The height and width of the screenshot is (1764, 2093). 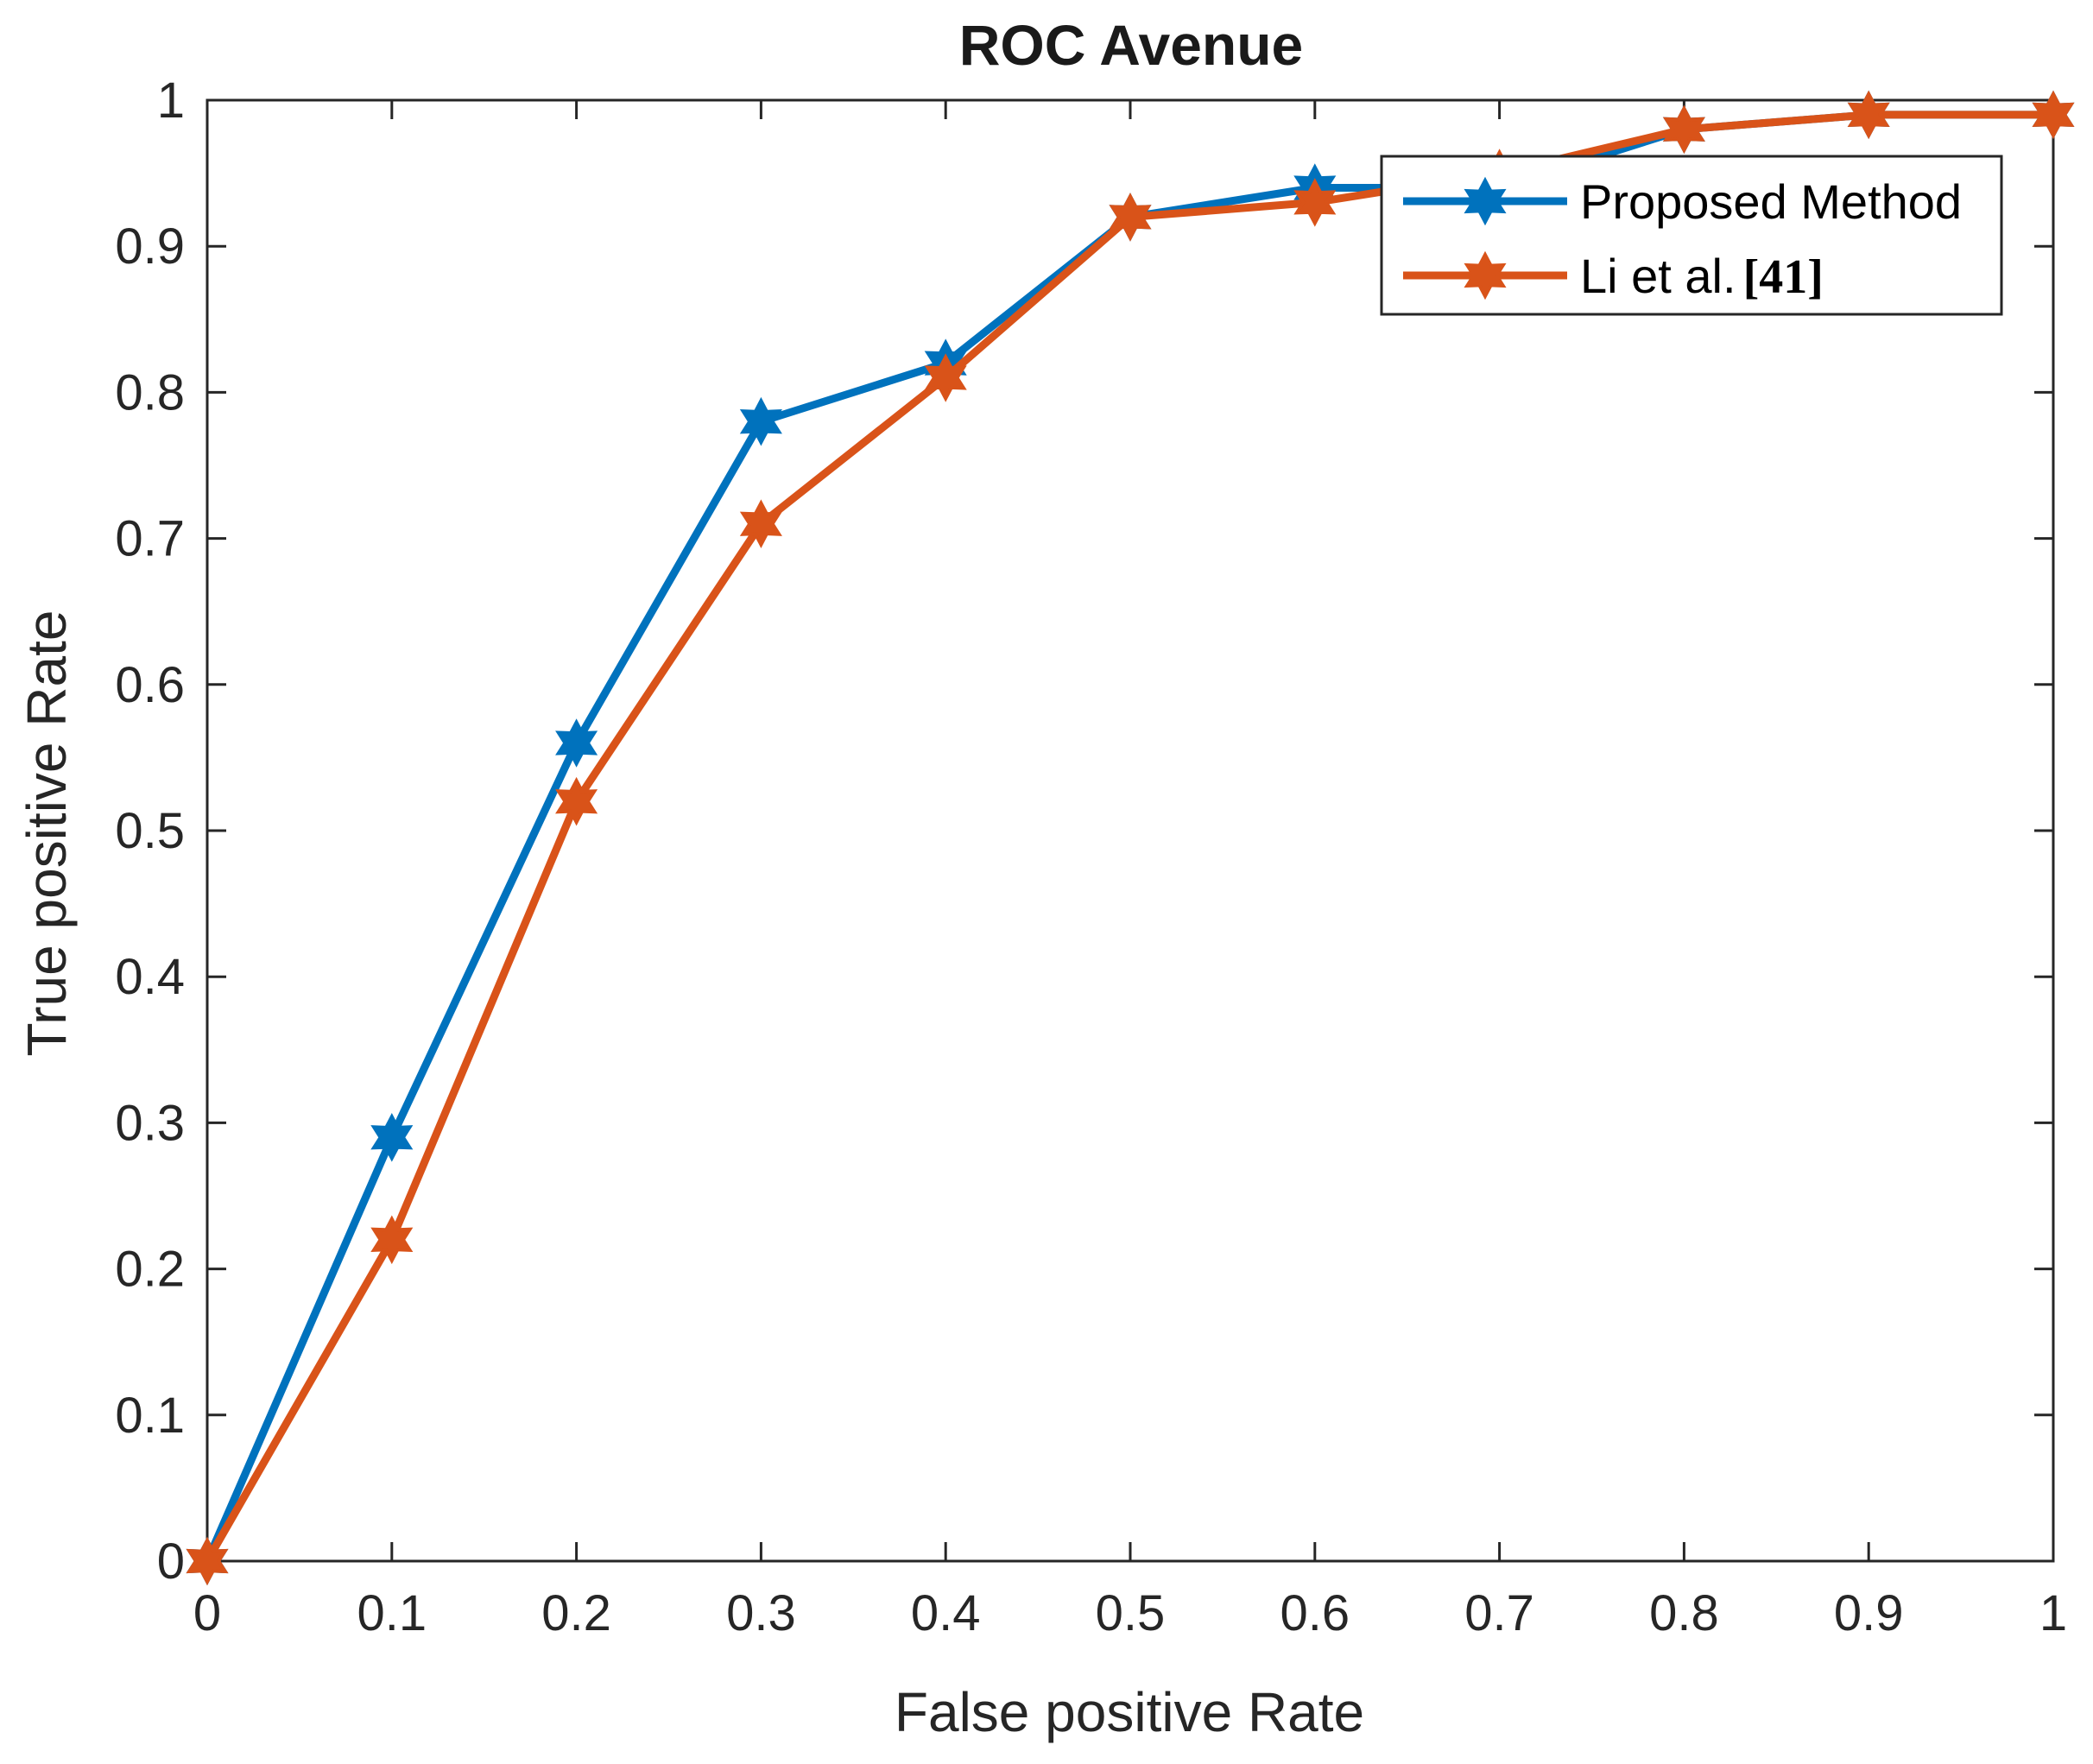 I want to click on legend-label-text: Proposed Method, so click(x=1771, y=201).